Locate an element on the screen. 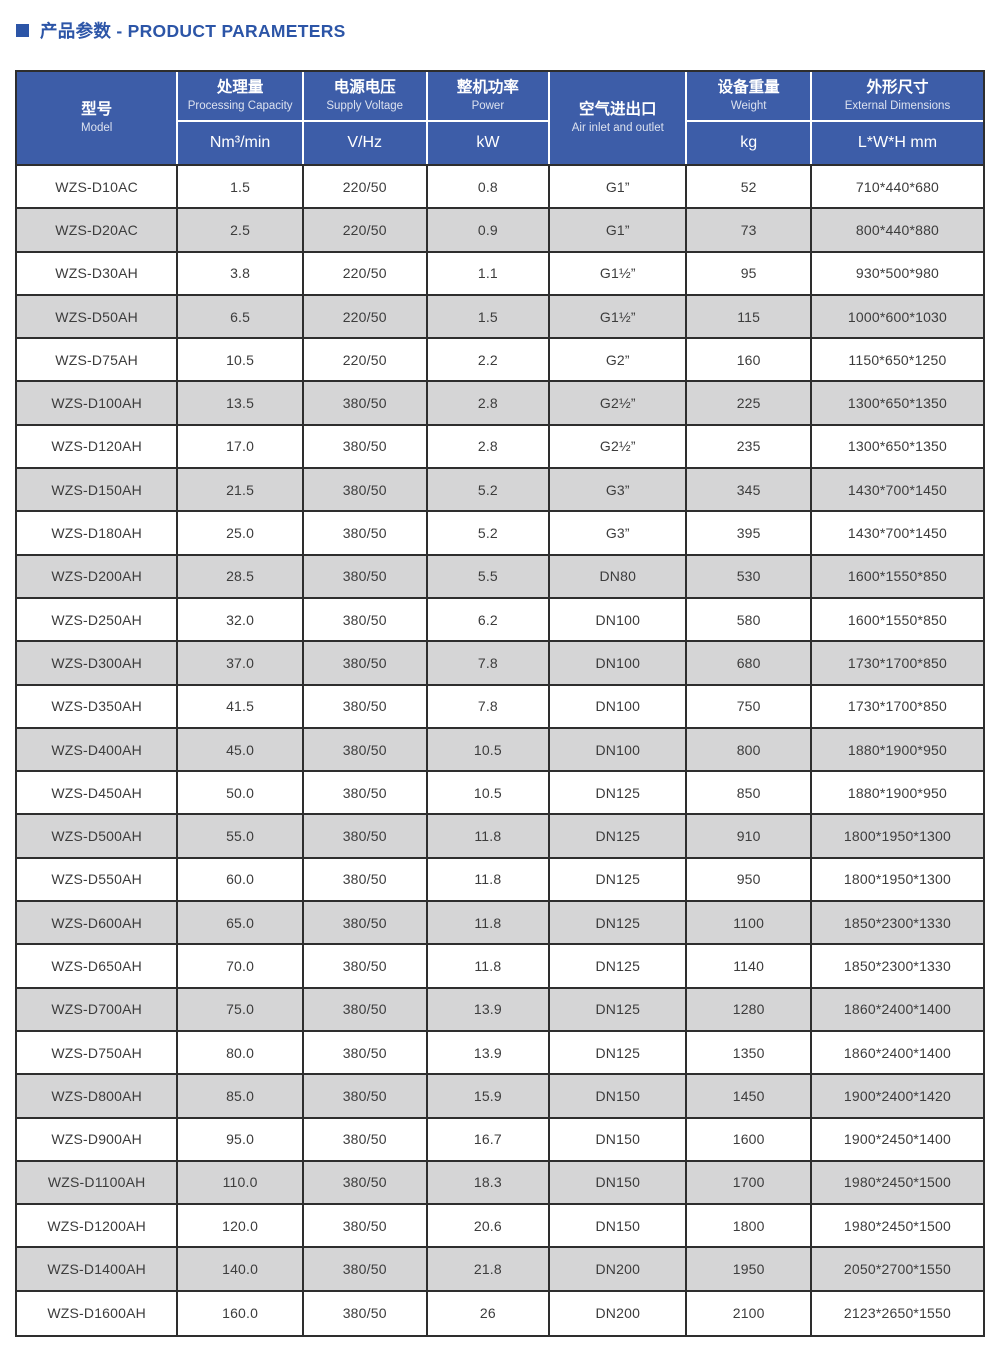  cell-weight: 950 is located at coordinates (749, 879).